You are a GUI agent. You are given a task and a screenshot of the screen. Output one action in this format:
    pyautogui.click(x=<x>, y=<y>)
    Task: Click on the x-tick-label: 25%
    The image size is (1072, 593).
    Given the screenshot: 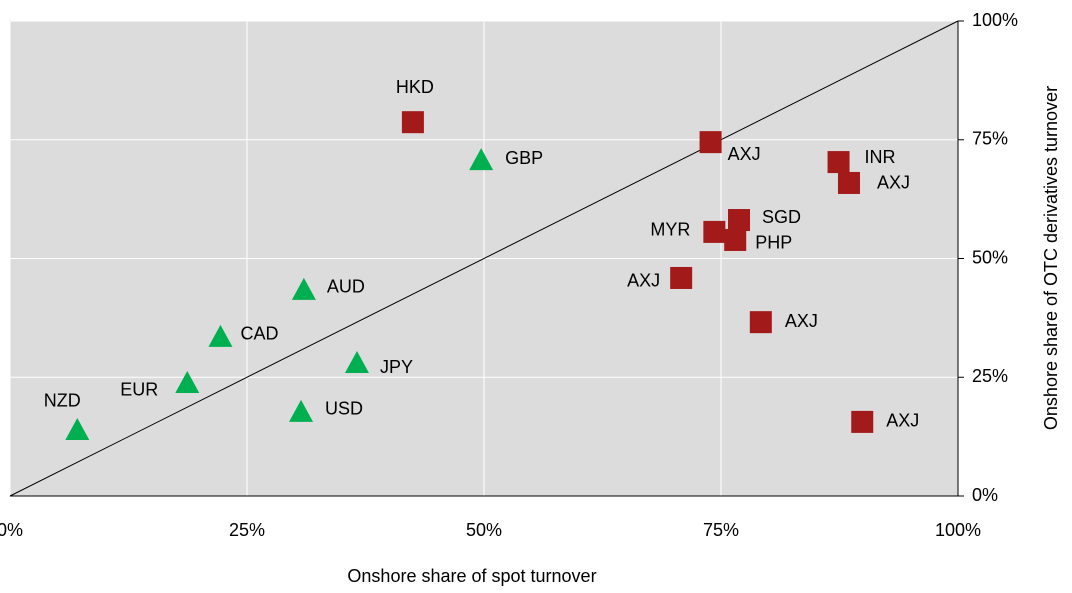 What is the action you would take?
    pyautogui.click(x=247, y=530)
    